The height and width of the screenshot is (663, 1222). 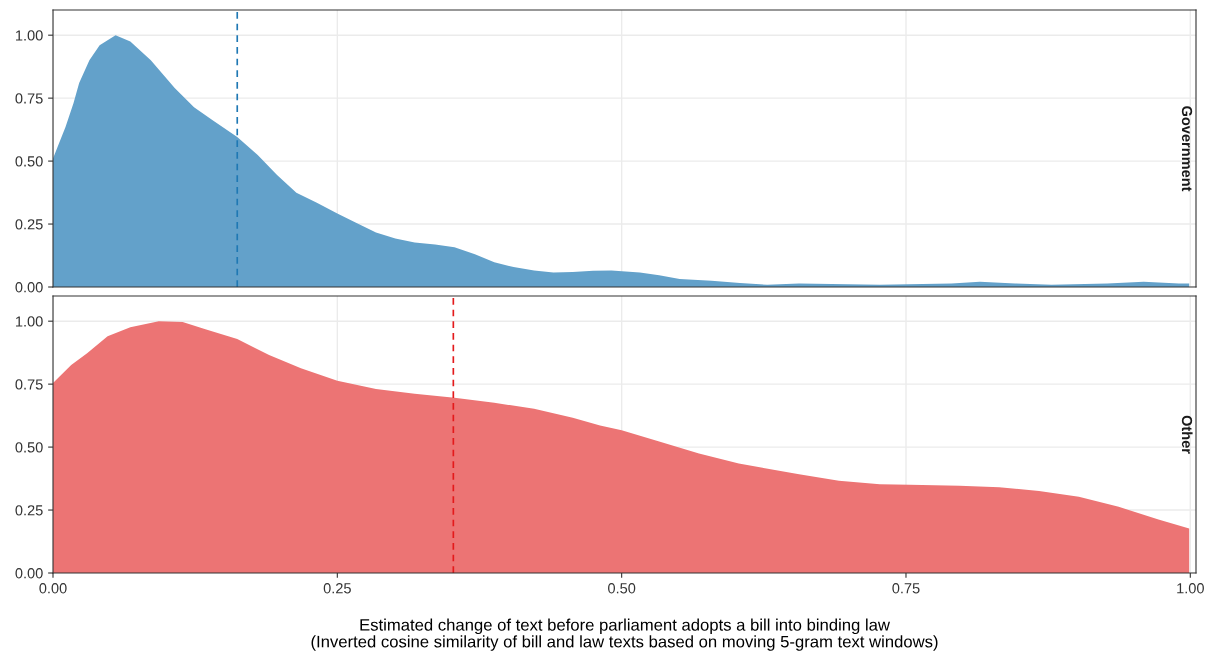 I want to click on x-tick-label: 0.25, so click(x=337, y=588).